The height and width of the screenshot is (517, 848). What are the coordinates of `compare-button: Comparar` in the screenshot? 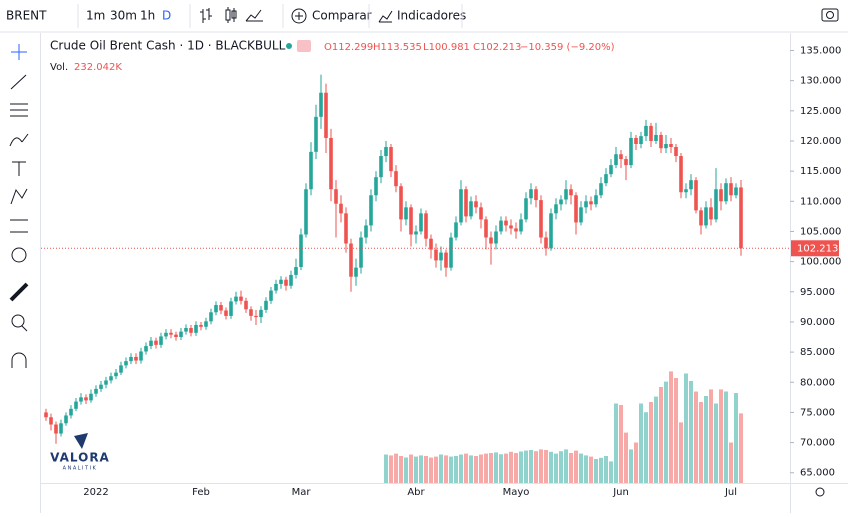 It's located at (342, 16).